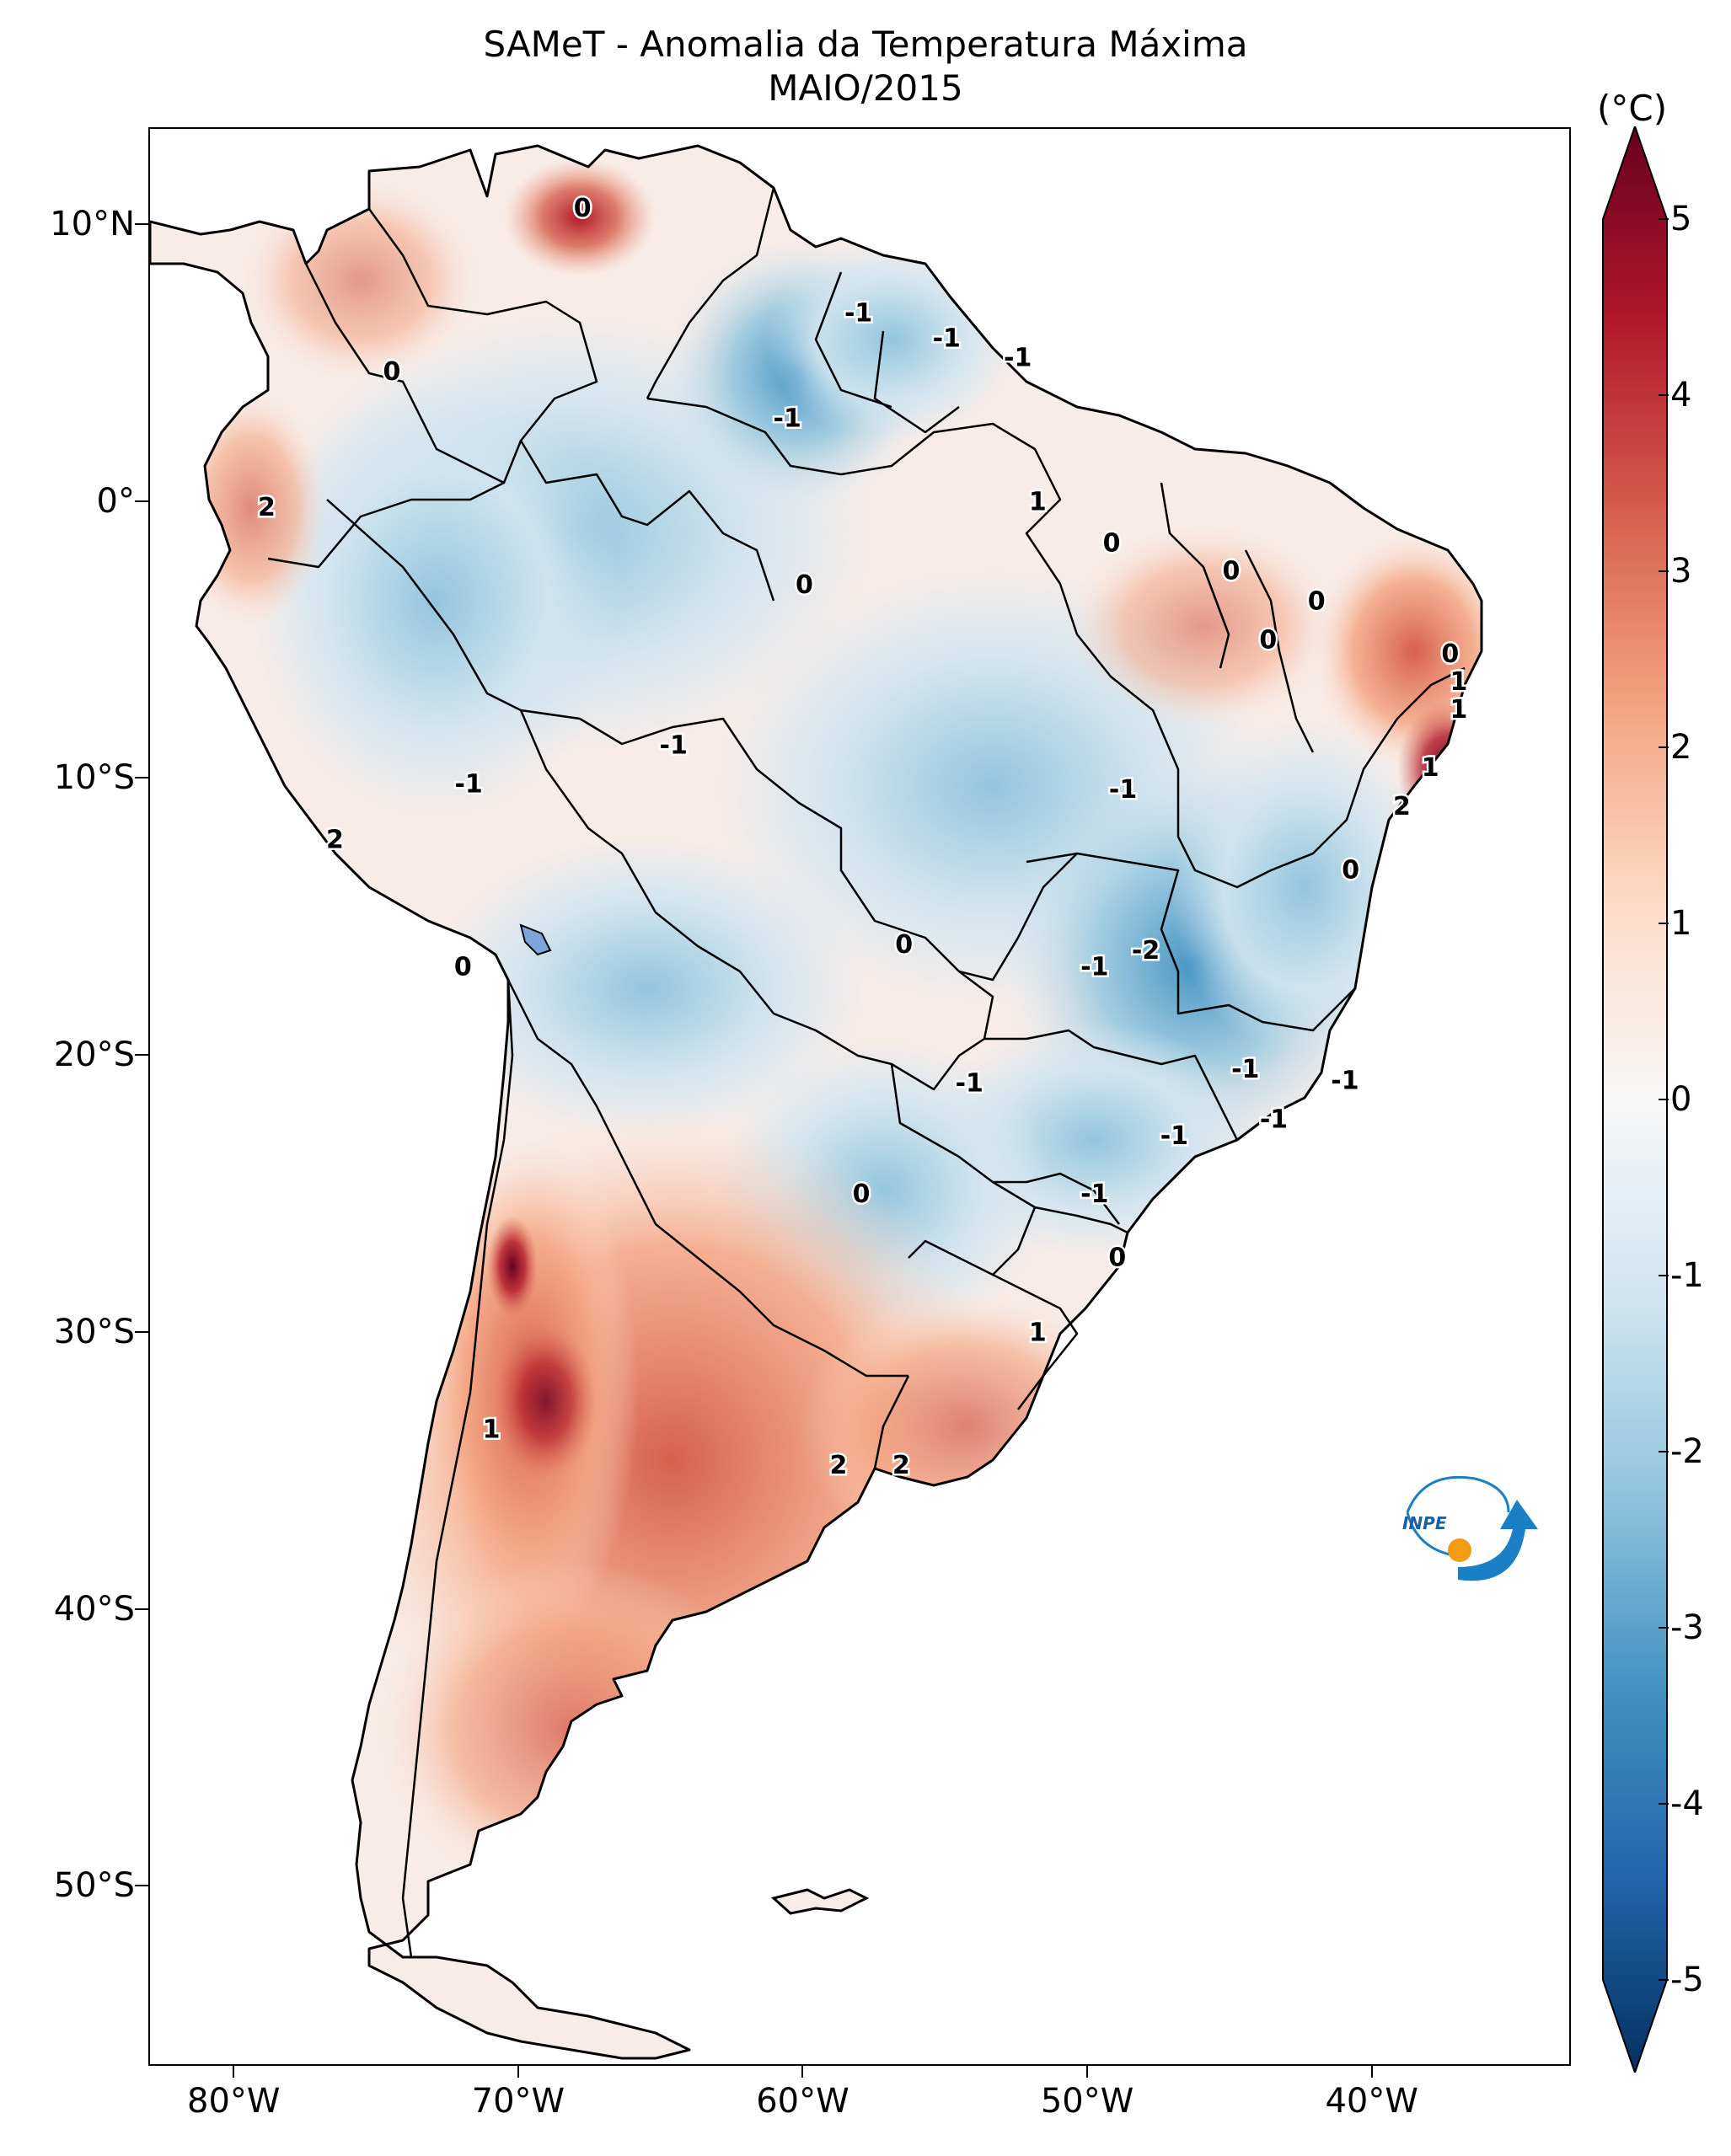  Describe the element at coordinates (1428, 1533) in the screenshot. I see `logo-orbit-lower` at that location.